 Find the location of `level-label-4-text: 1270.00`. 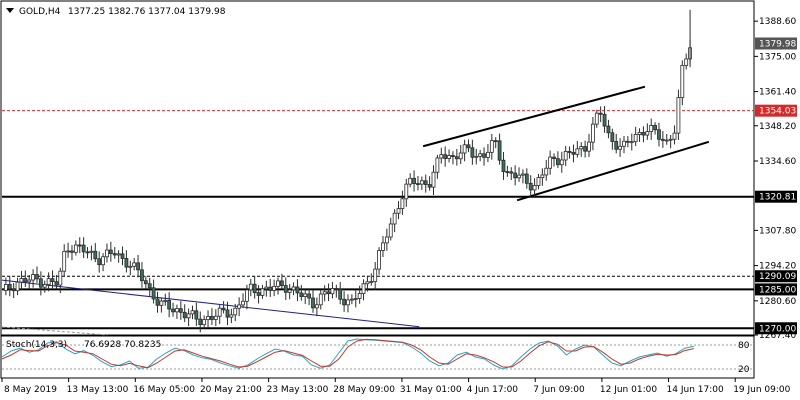

level-label-4-text: 1270.00 is located at coordinates (777, 329).